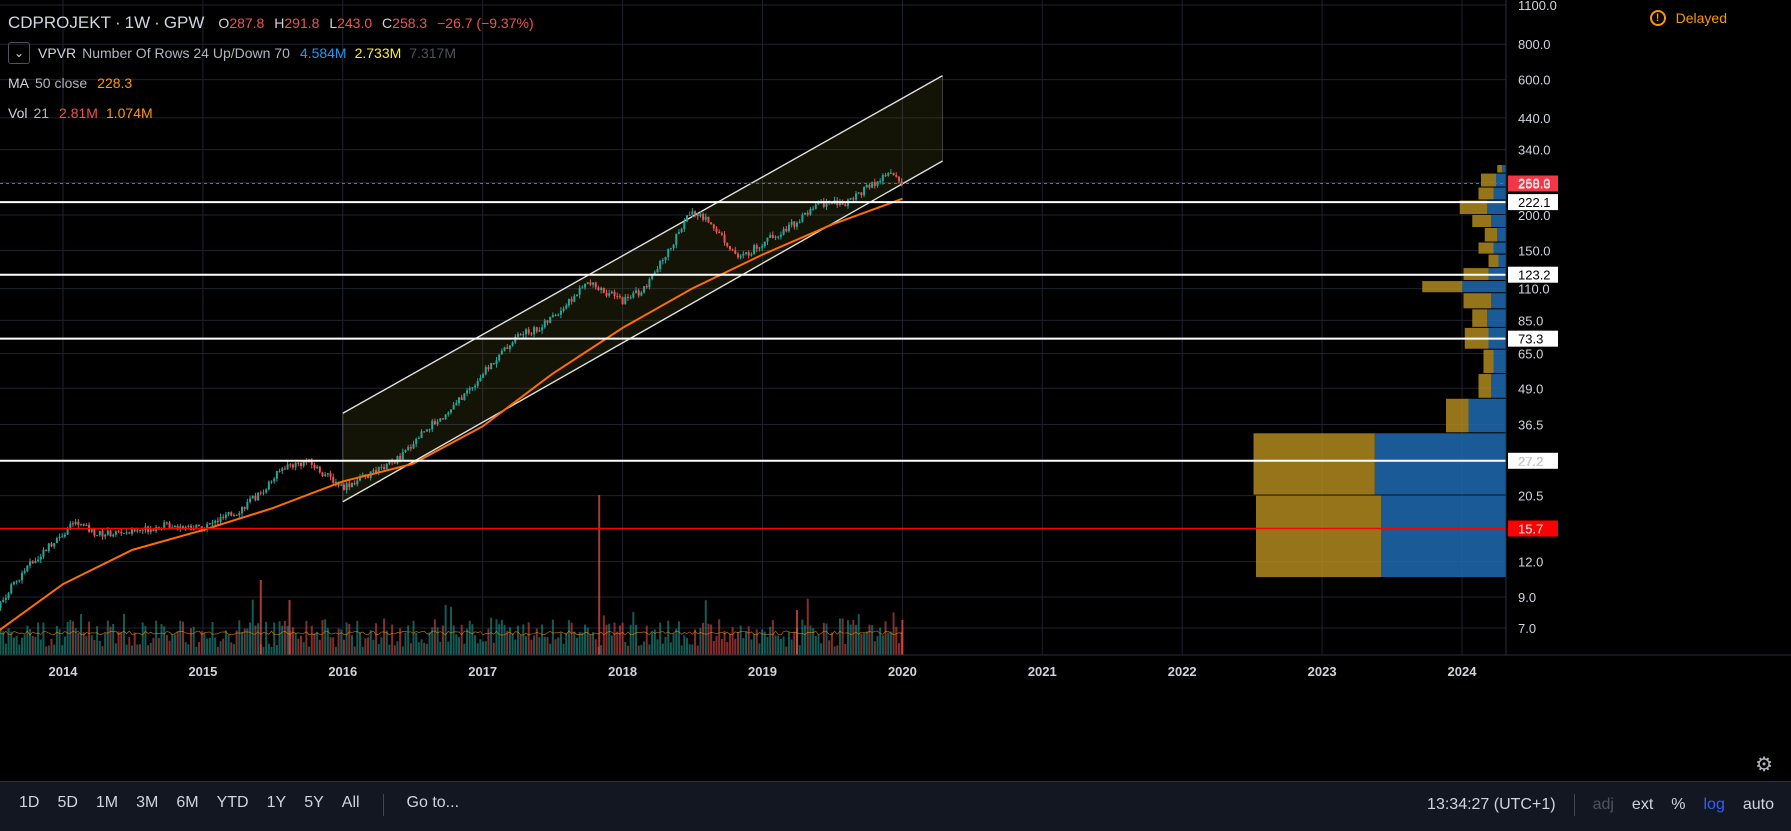 The image size is (1791, 831). What do you see at coordinates (147, 802) in the screenshot?
I see `timeframe-3m: 3M` at bounding box center [147, 802].